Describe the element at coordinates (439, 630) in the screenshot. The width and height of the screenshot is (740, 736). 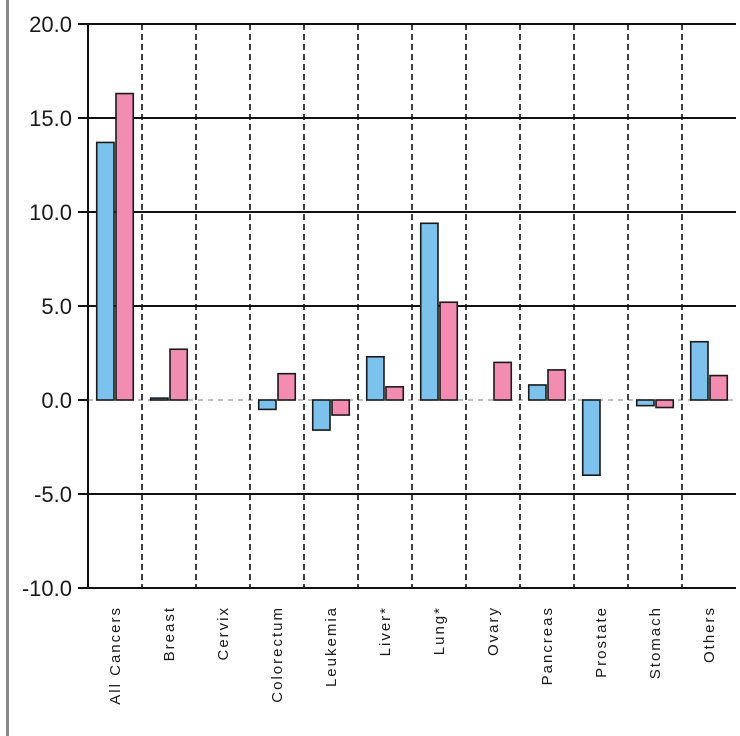
I see `x-category-label-6: Lung*` at that location.